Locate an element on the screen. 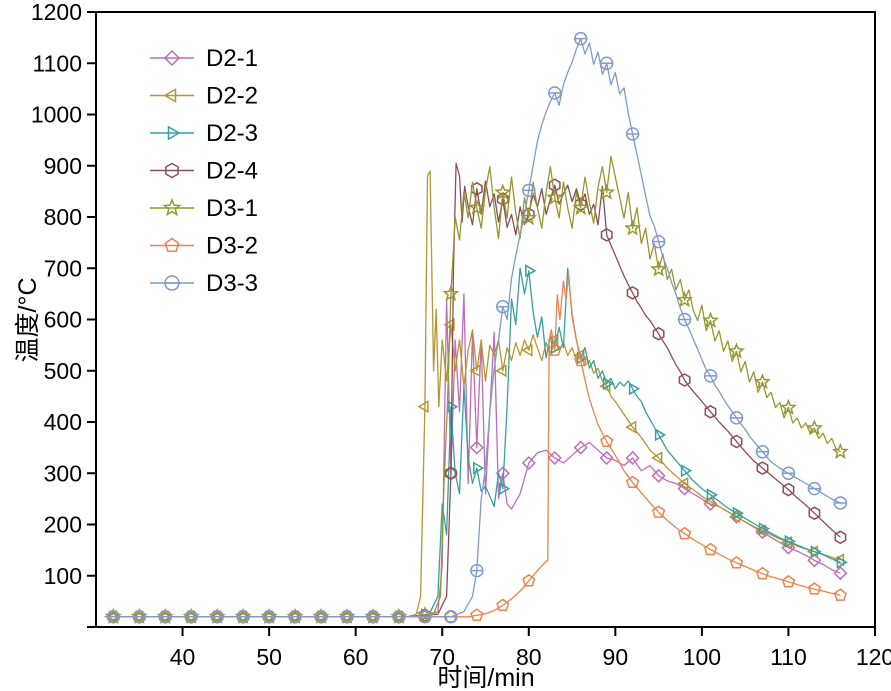 The image size is (891, 691). legend-label: D2-1 is located at coordinates (232, 58).